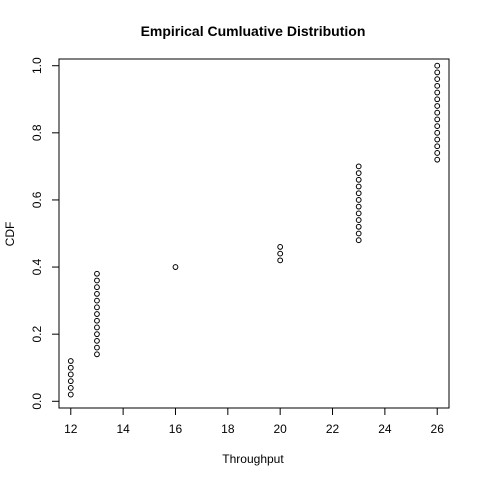  What do you see at coordinates (253, 31) in the screenshot?
I see `chart-title: Empirical Cumluative Distribution` at bounding box center [253, 31].